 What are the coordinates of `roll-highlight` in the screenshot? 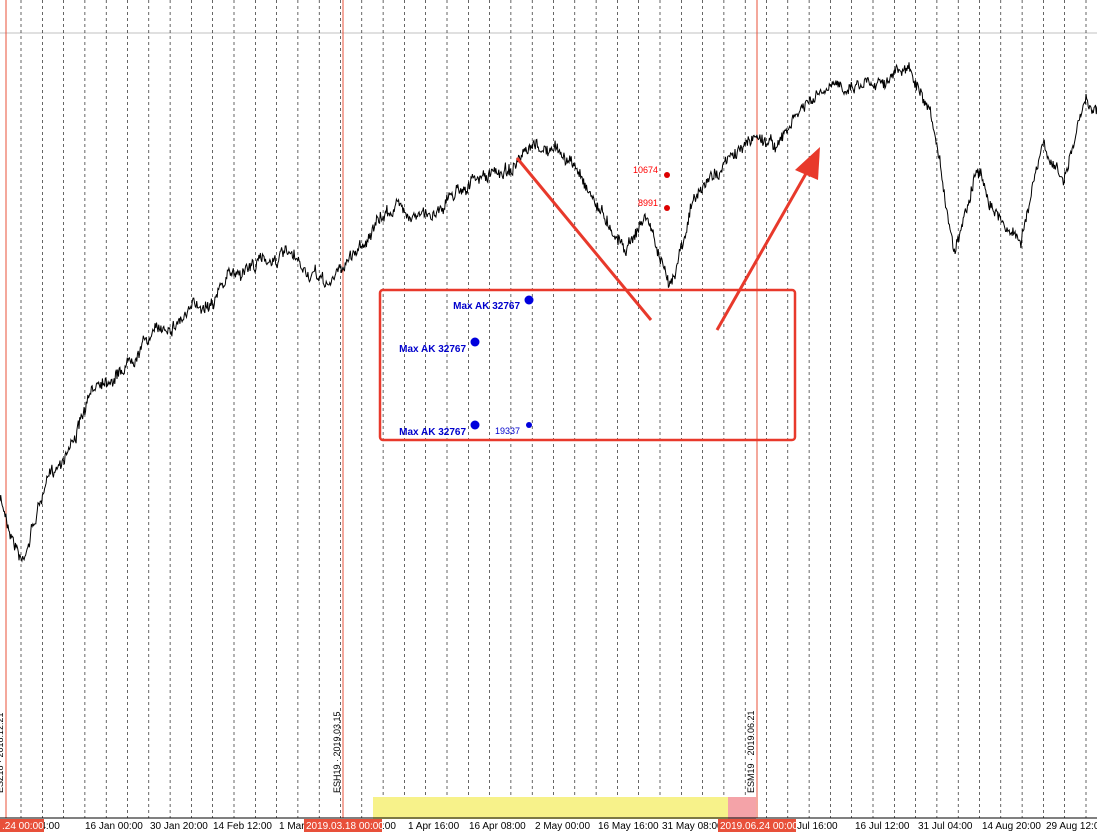 It's located at (742, 808).